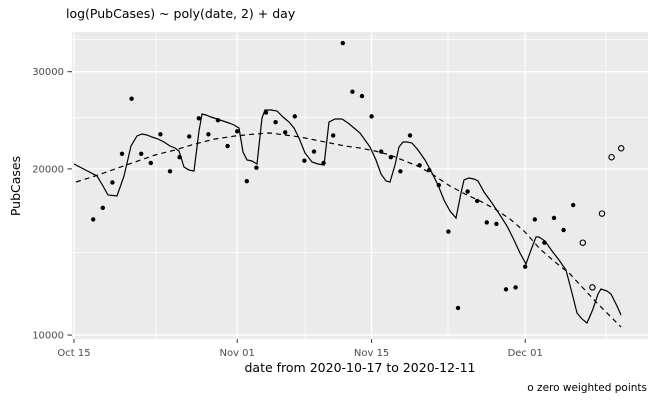  What do you see at coordinates (236, 353) in the screenshot?
I see `x-tick-label: Nov 01` at bounding box center [236, 353].